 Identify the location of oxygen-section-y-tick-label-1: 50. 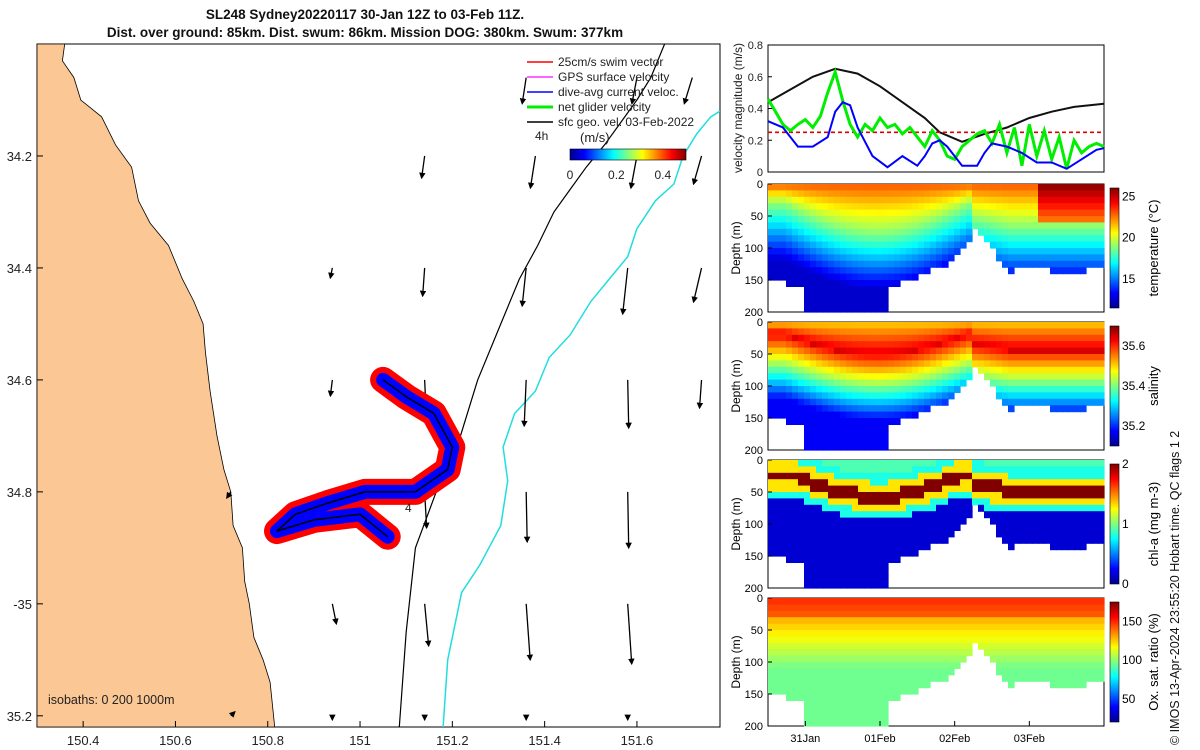
(757, 631).